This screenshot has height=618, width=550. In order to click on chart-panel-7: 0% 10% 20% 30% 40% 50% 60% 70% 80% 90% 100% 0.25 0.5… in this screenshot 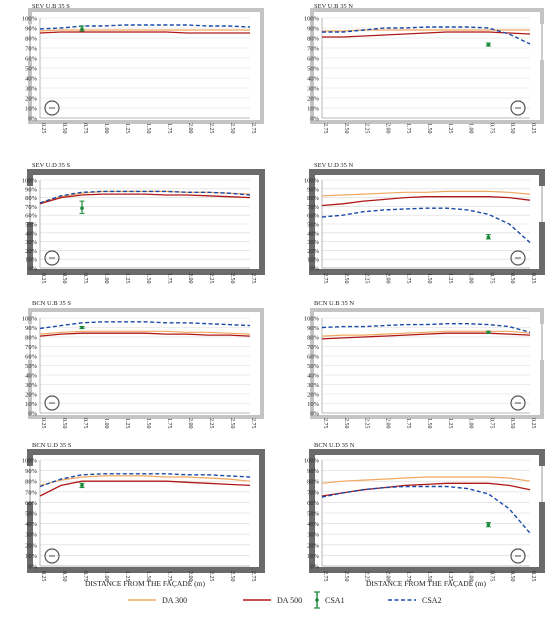, I will do `click(143, 515)`.